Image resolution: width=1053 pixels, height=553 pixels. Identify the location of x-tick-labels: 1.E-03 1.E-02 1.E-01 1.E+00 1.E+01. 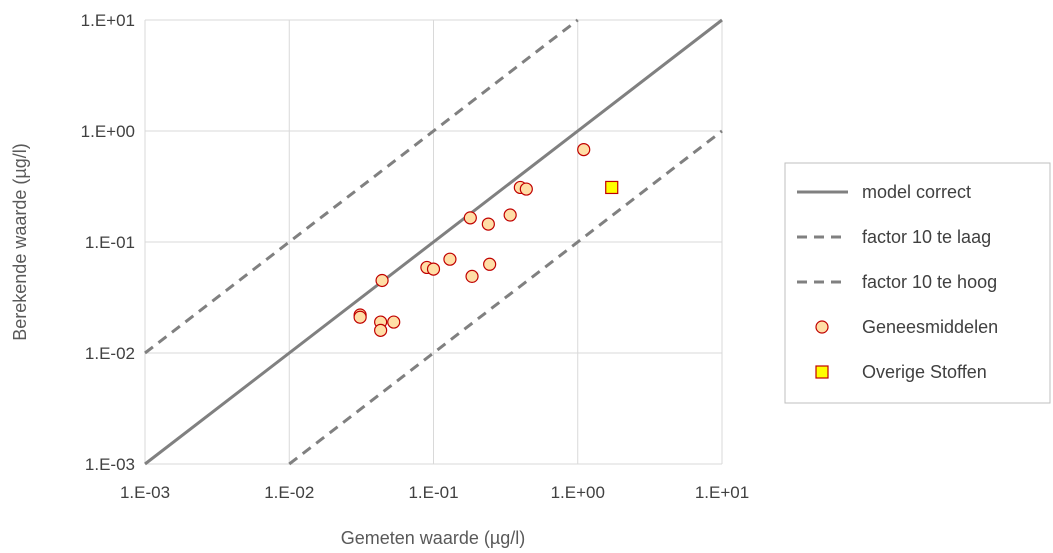
(434, 492).